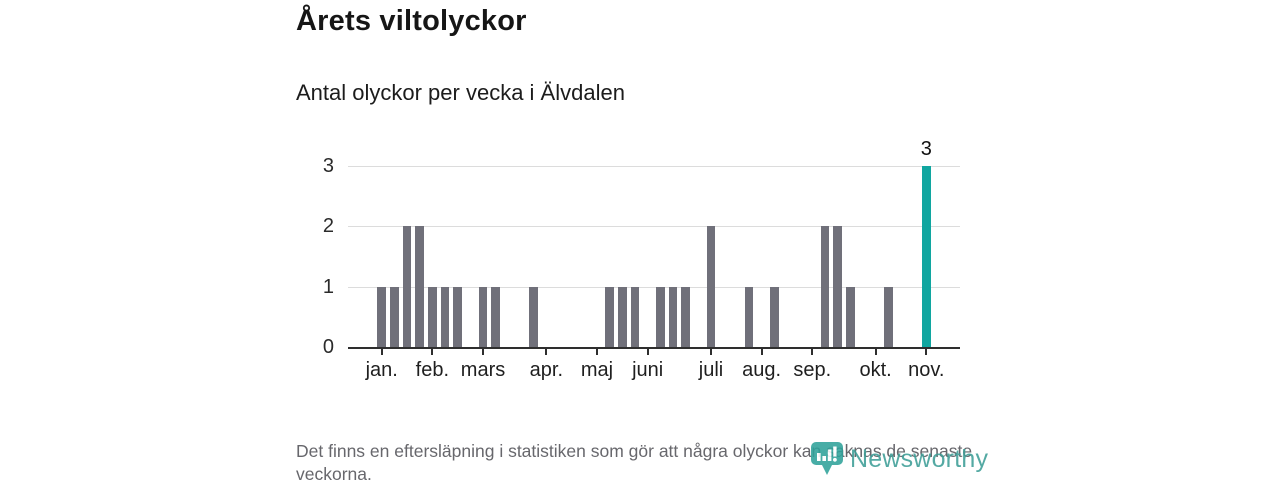 This screenshot has width=1280, height=486. Describe the element at coordinates (381, 370) in the screenshot. I see `x-tick-label-jan: jan.` at that location.